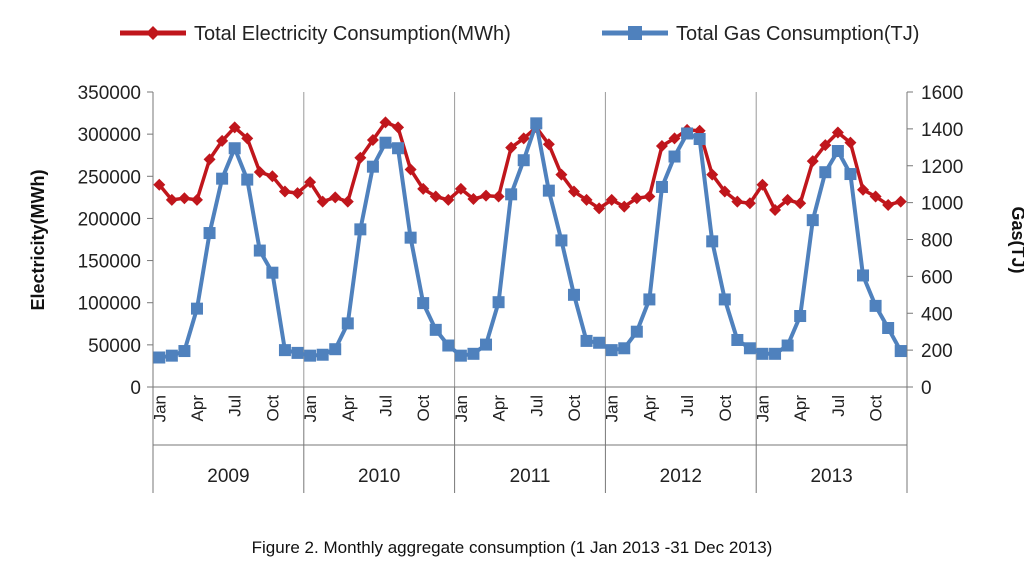  What do you see at coordinates (109, 304) in the screenshot?
I see `left-tick-label: 100000` at bounding box center [109, 304].